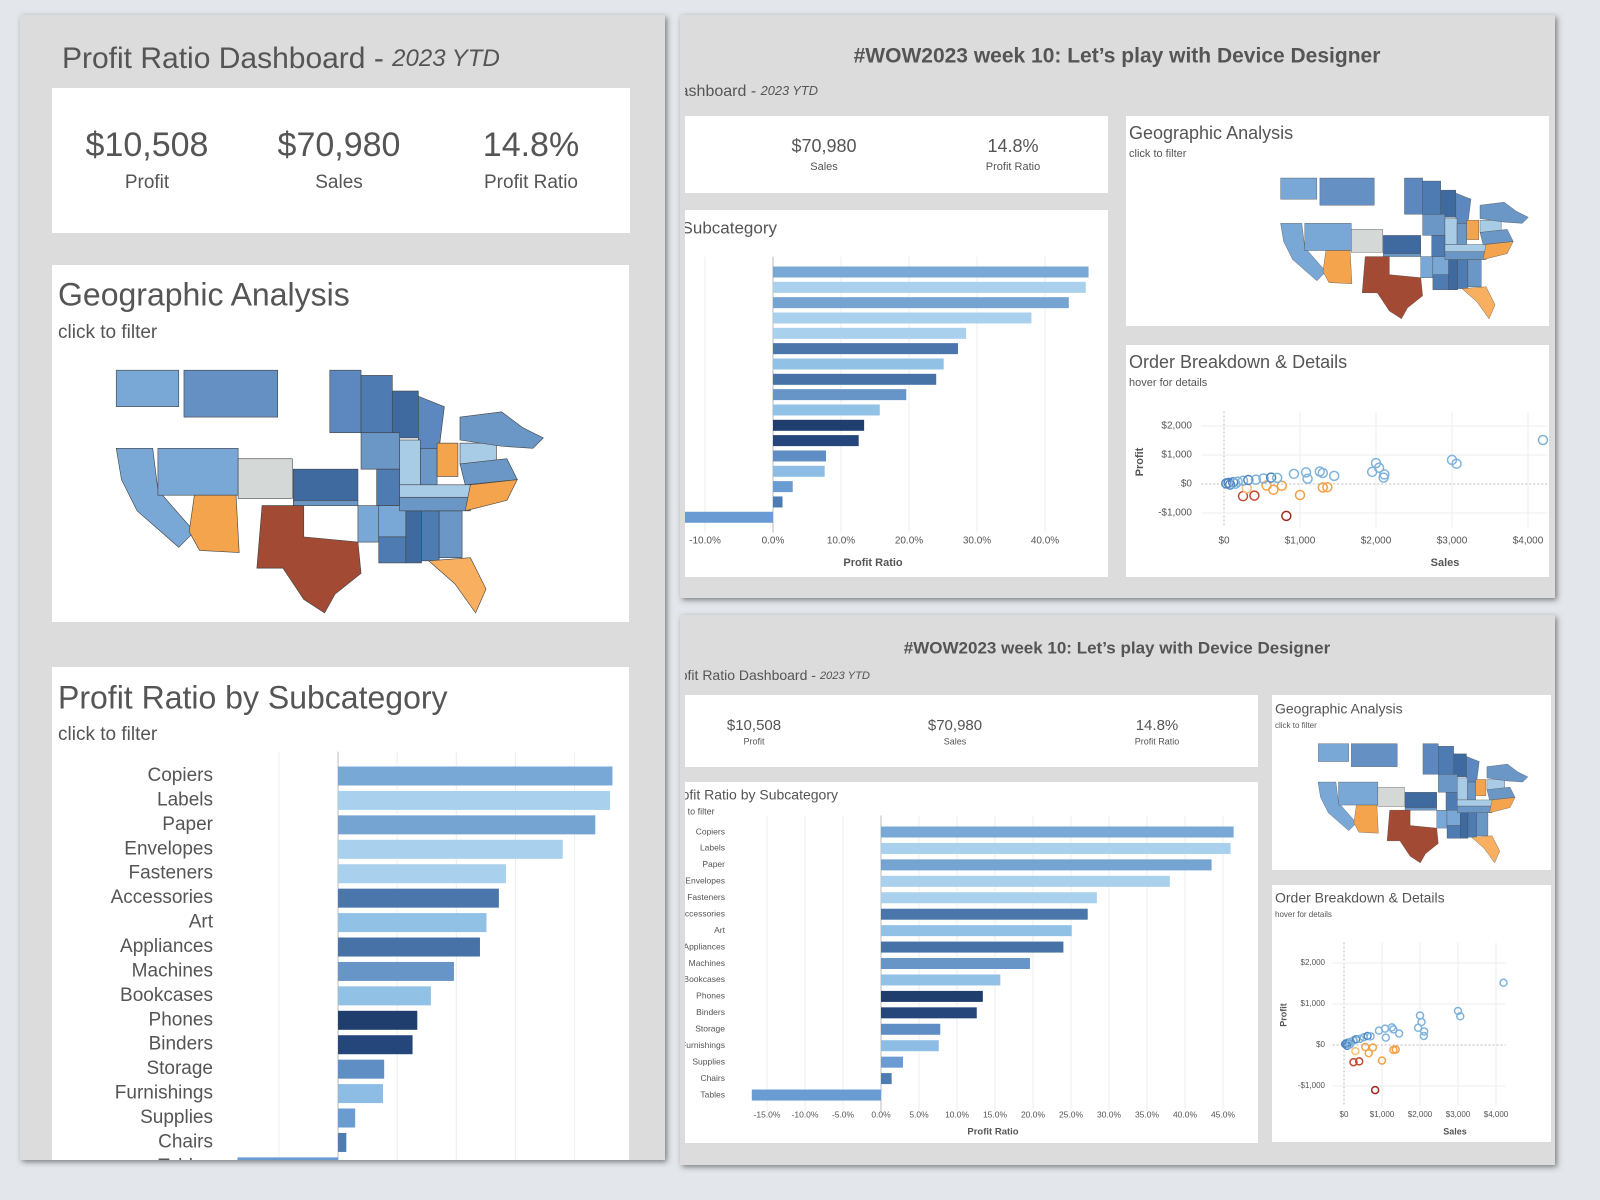 This screenshot has height=1200, width=1600. What do you see at coordinates (1300, 541) in the screenshot?
I see `x-tick-label: $1,000` at bounding box center [1300, 541].